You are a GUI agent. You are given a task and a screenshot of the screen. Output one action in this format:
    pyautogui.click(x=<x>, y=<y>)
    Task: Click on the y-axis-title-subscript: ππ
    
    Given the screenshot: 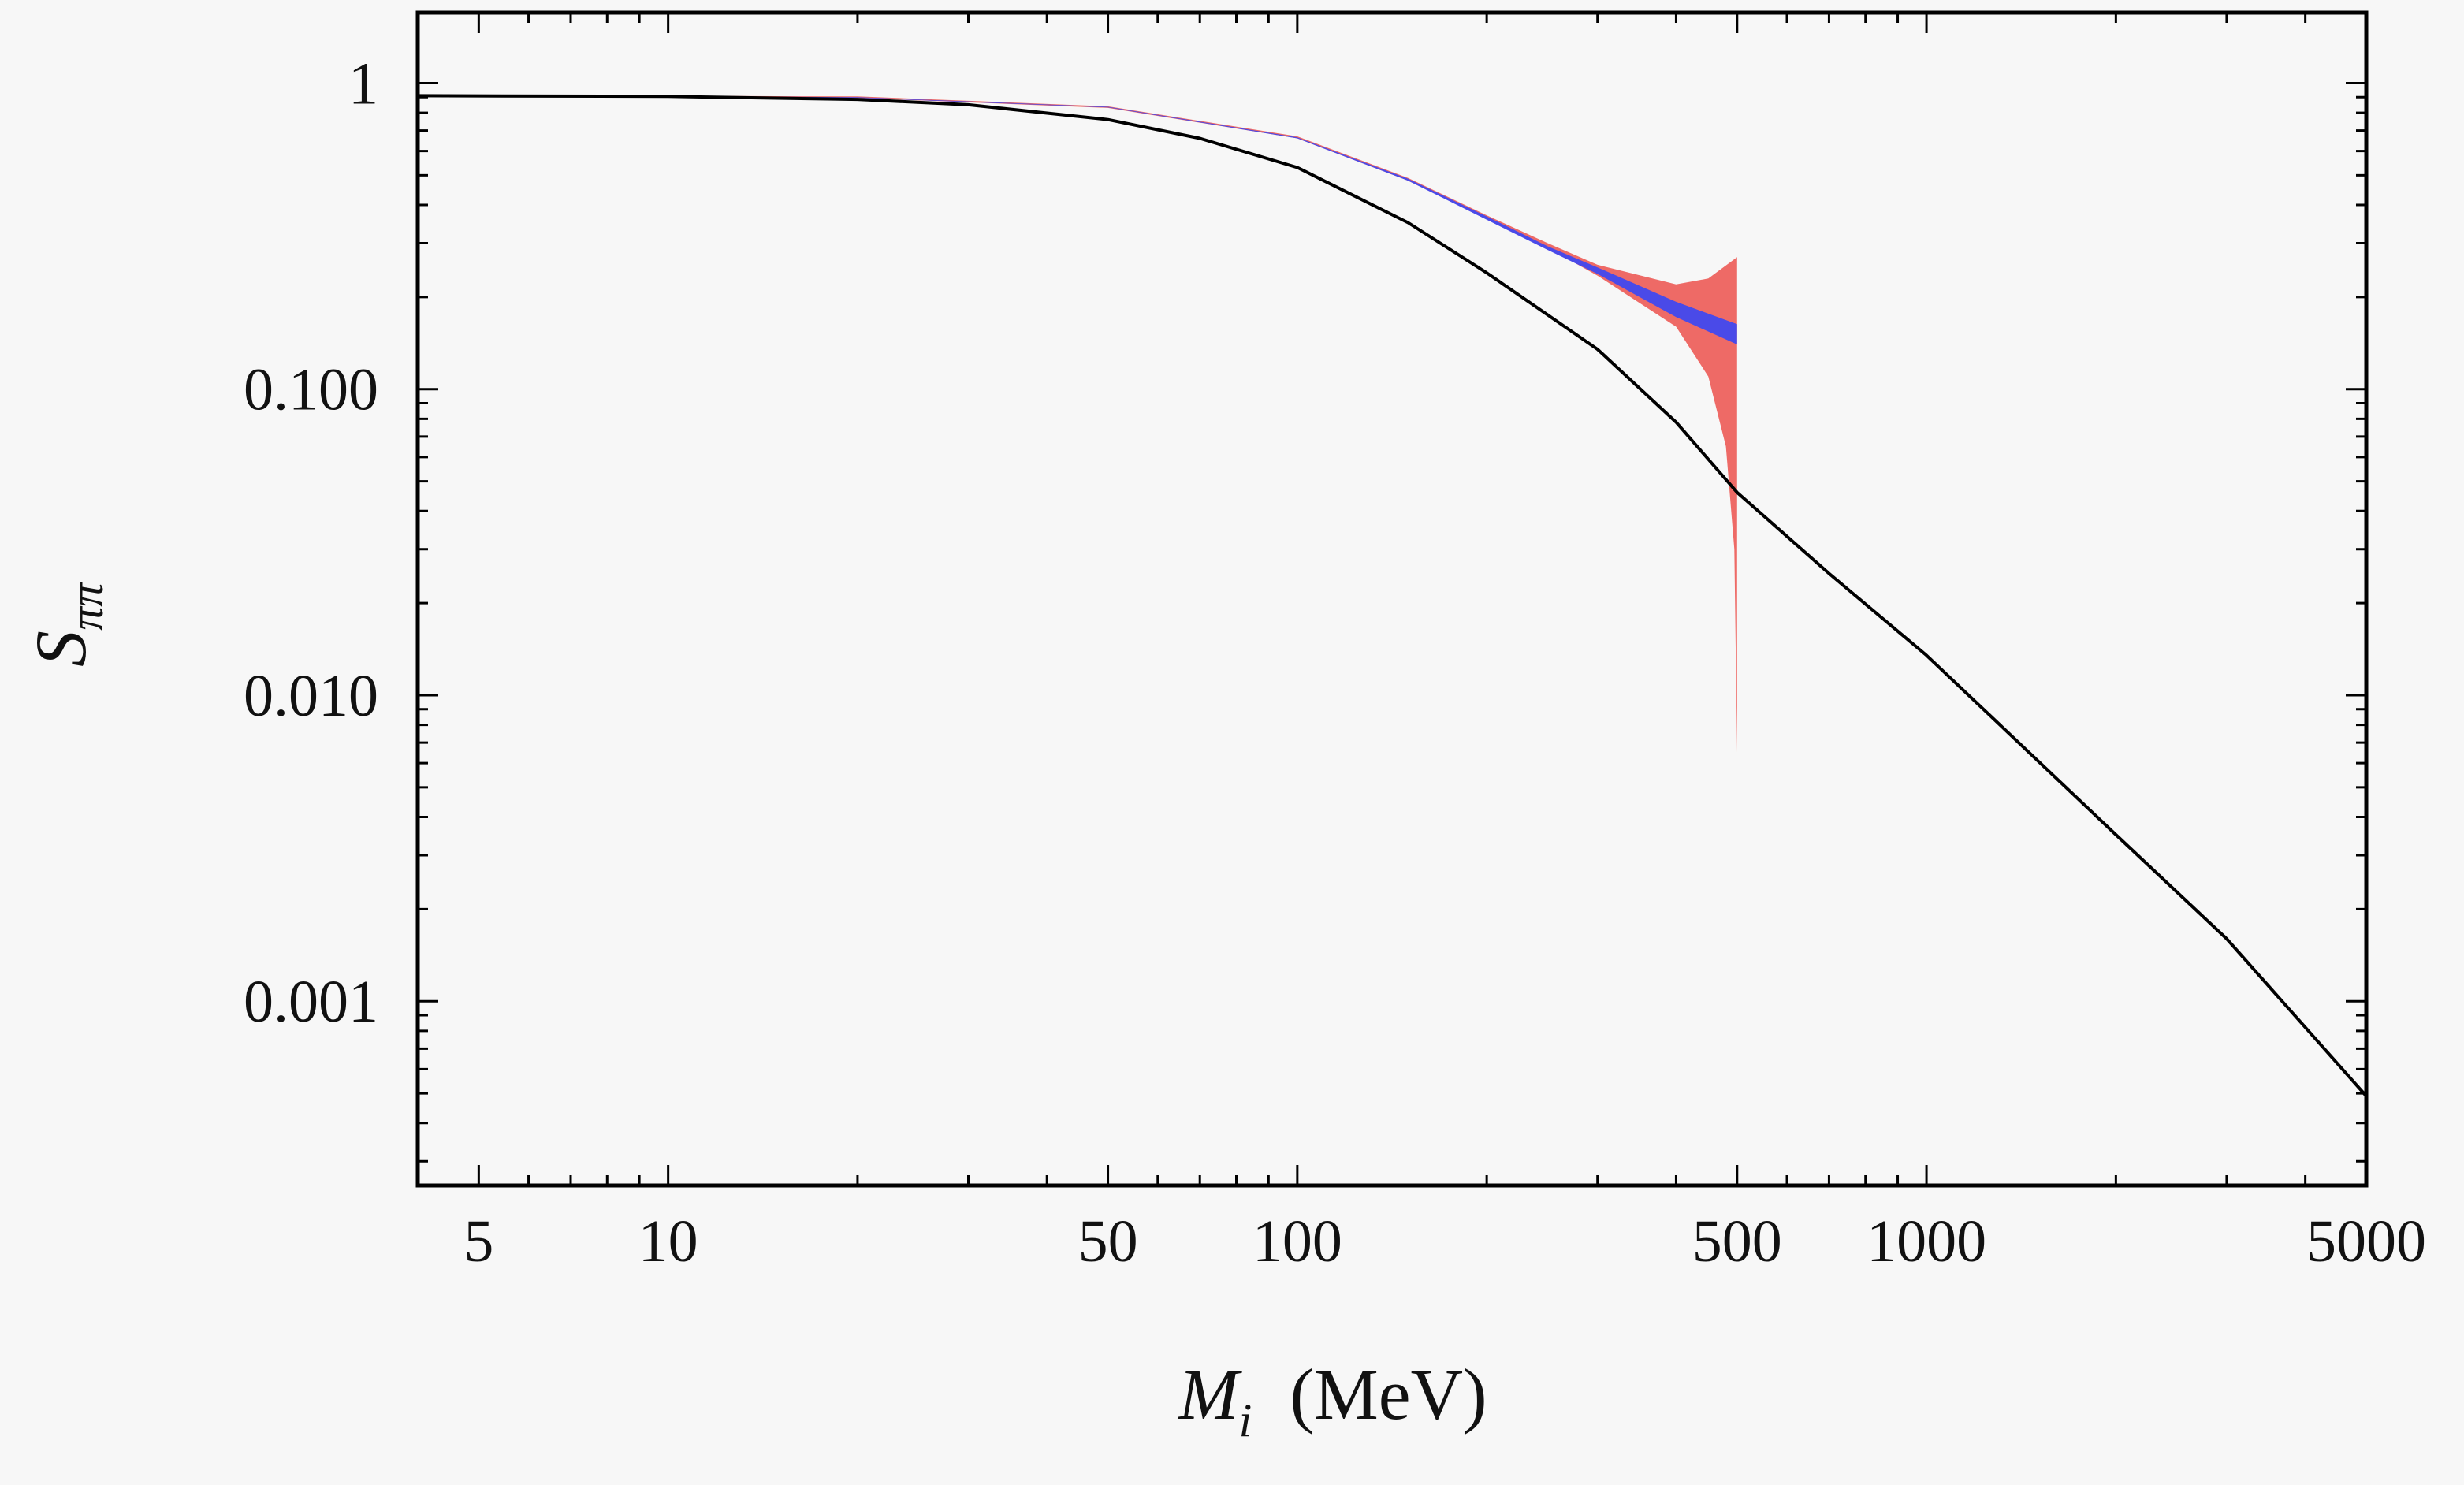 What is the action you would take?
    pyautogui.click(x=87, y=606)
    